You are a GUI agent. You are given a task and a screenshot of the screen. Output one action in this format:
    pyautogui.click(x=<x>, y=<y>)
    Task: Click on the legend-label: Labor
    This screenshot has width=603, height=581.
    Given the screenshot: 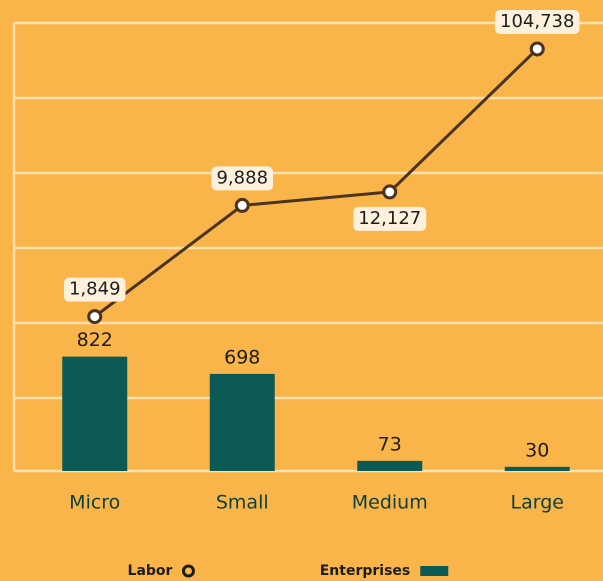 What is the action you would take?
    pyautogui.click(x=150, y=571)
    